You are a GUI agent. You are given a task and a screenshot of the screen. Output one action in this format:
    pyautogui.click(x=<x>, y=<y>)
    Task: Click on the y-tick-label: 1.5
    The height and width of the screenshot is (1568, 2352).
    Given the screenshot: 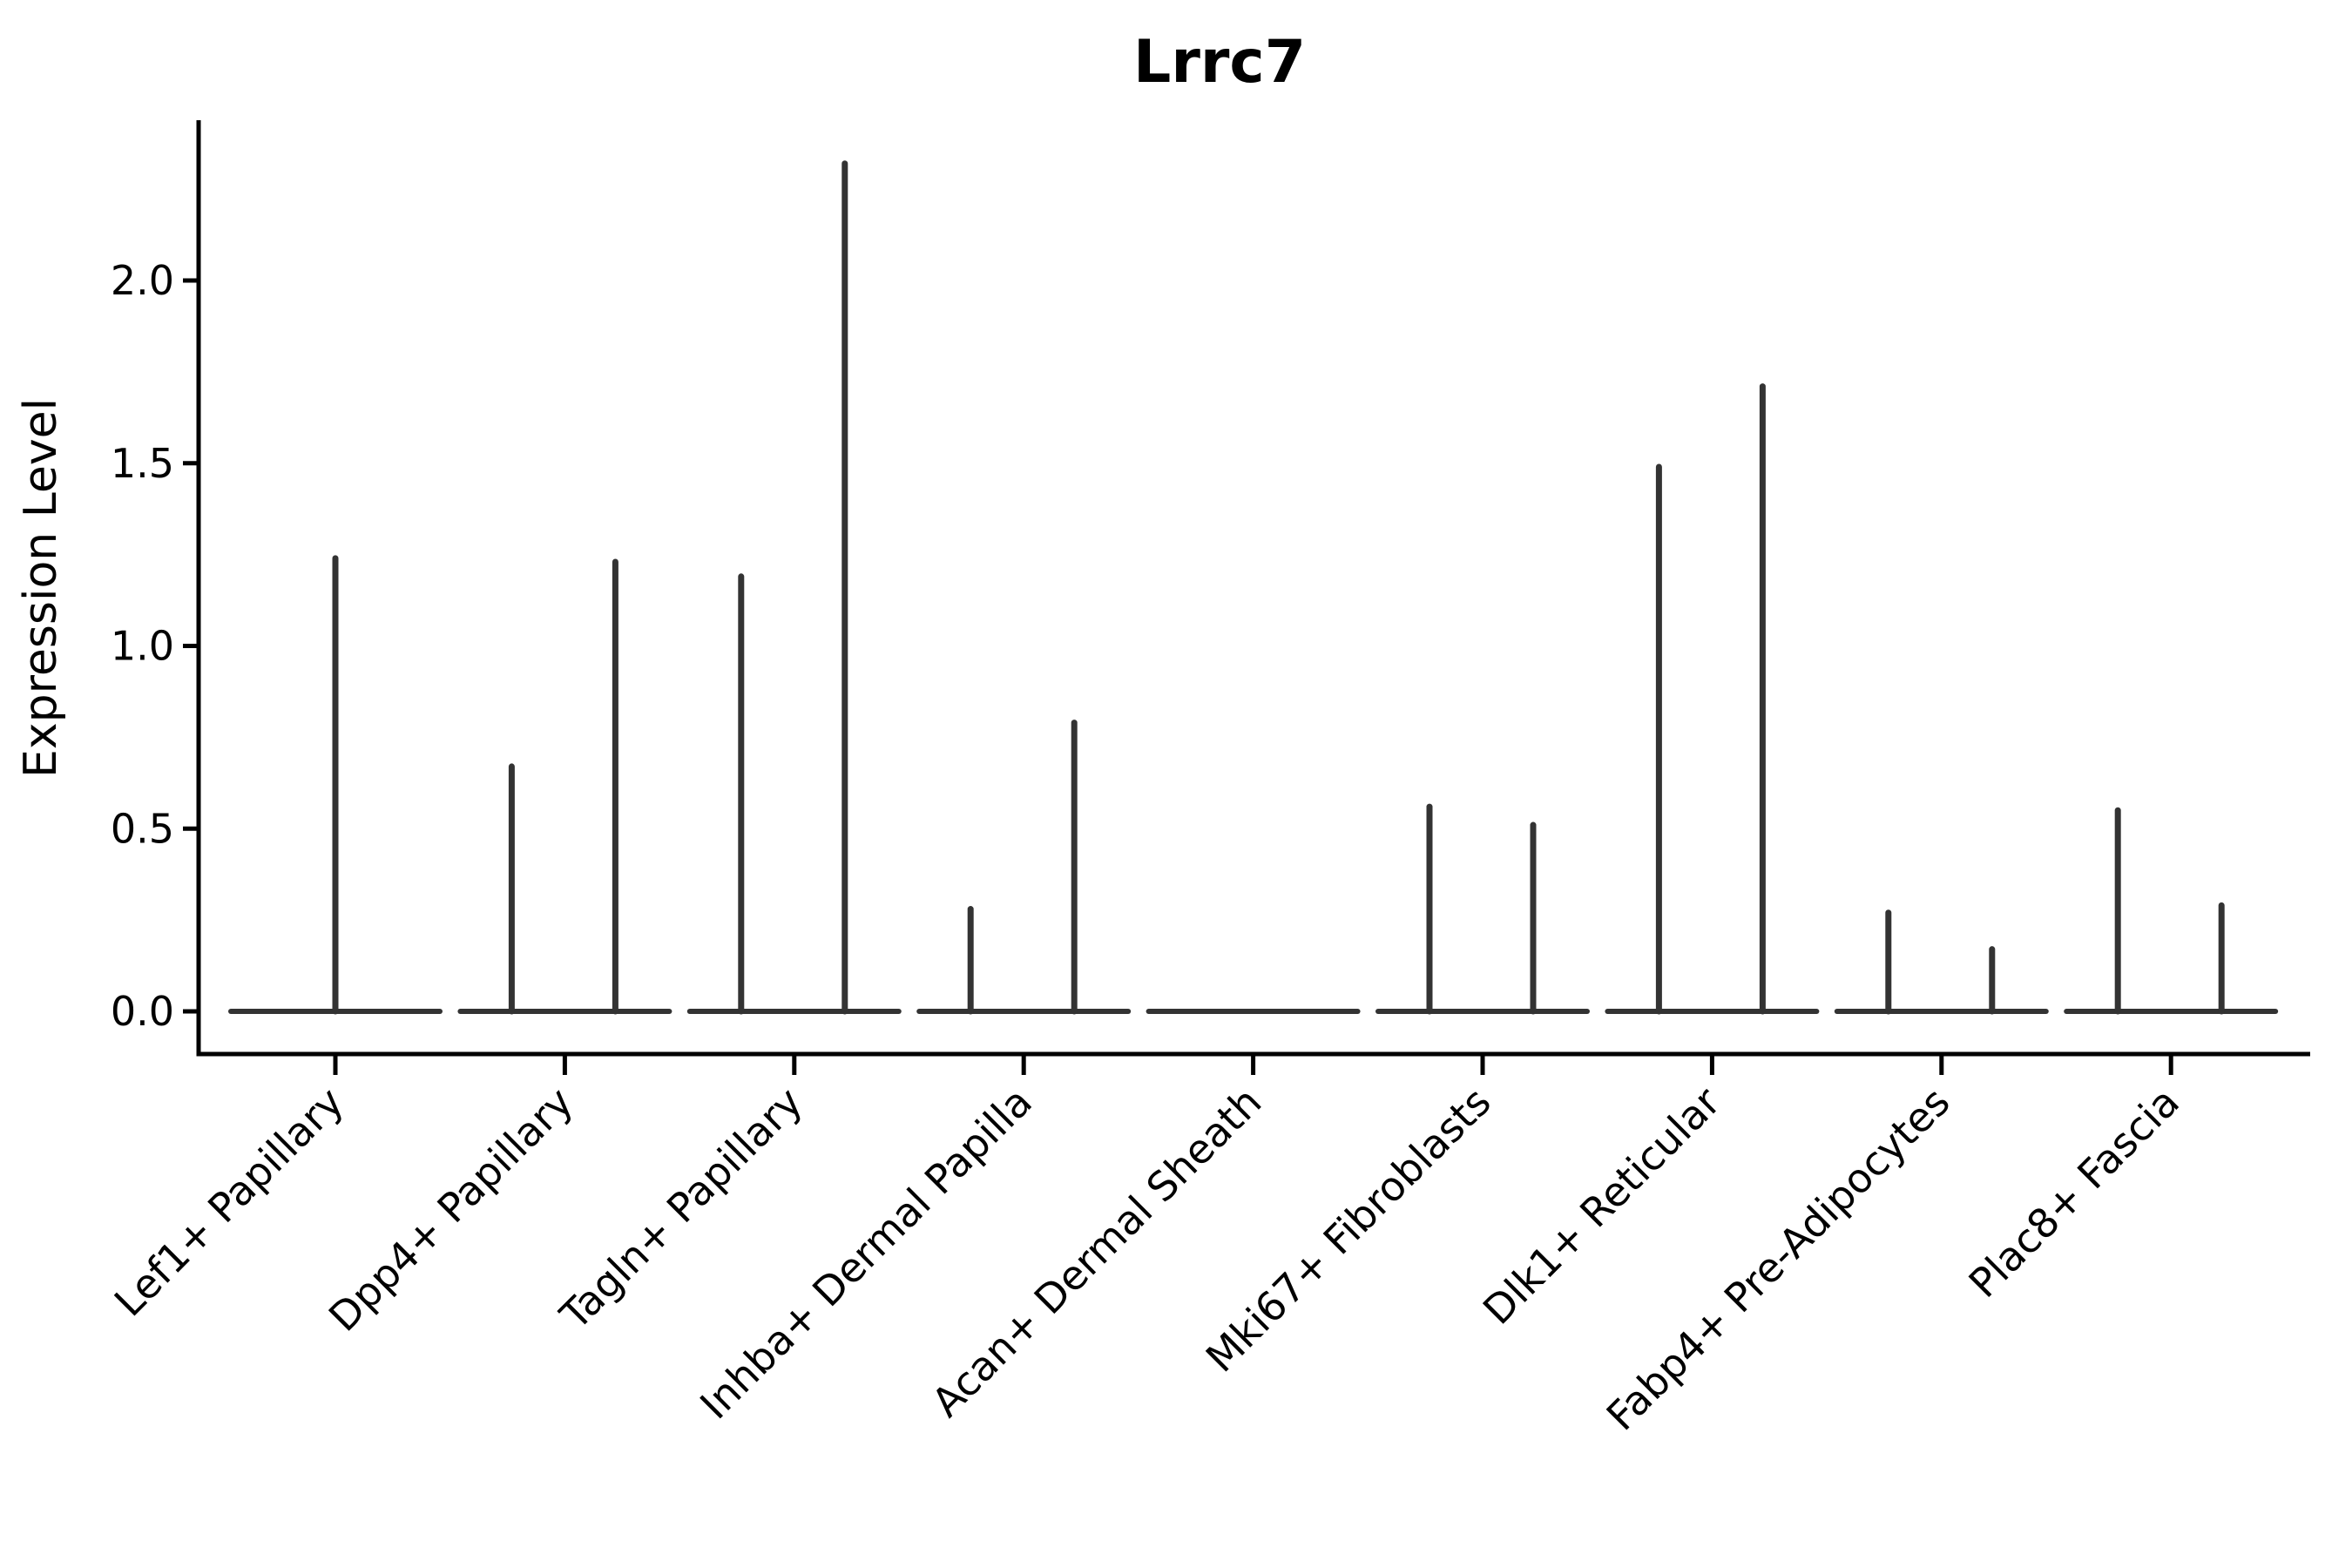 What is the action you would take?
    pyautogui.click(x=142, y=464)
    